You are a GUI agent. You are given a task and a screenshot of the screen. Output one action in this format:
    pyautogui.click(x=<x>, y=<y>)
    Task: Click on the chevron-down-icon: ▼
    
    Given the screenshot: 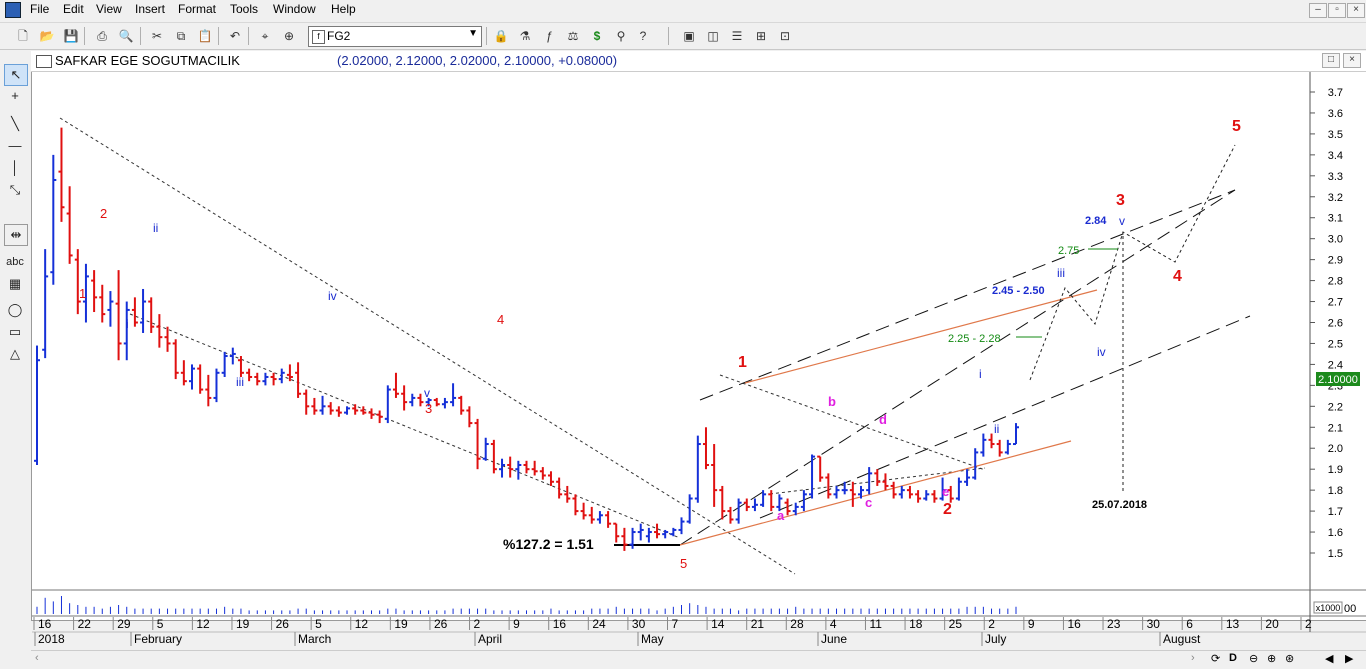 What is the action you would take?
    pyautogui.click(x=473, y=33)
    